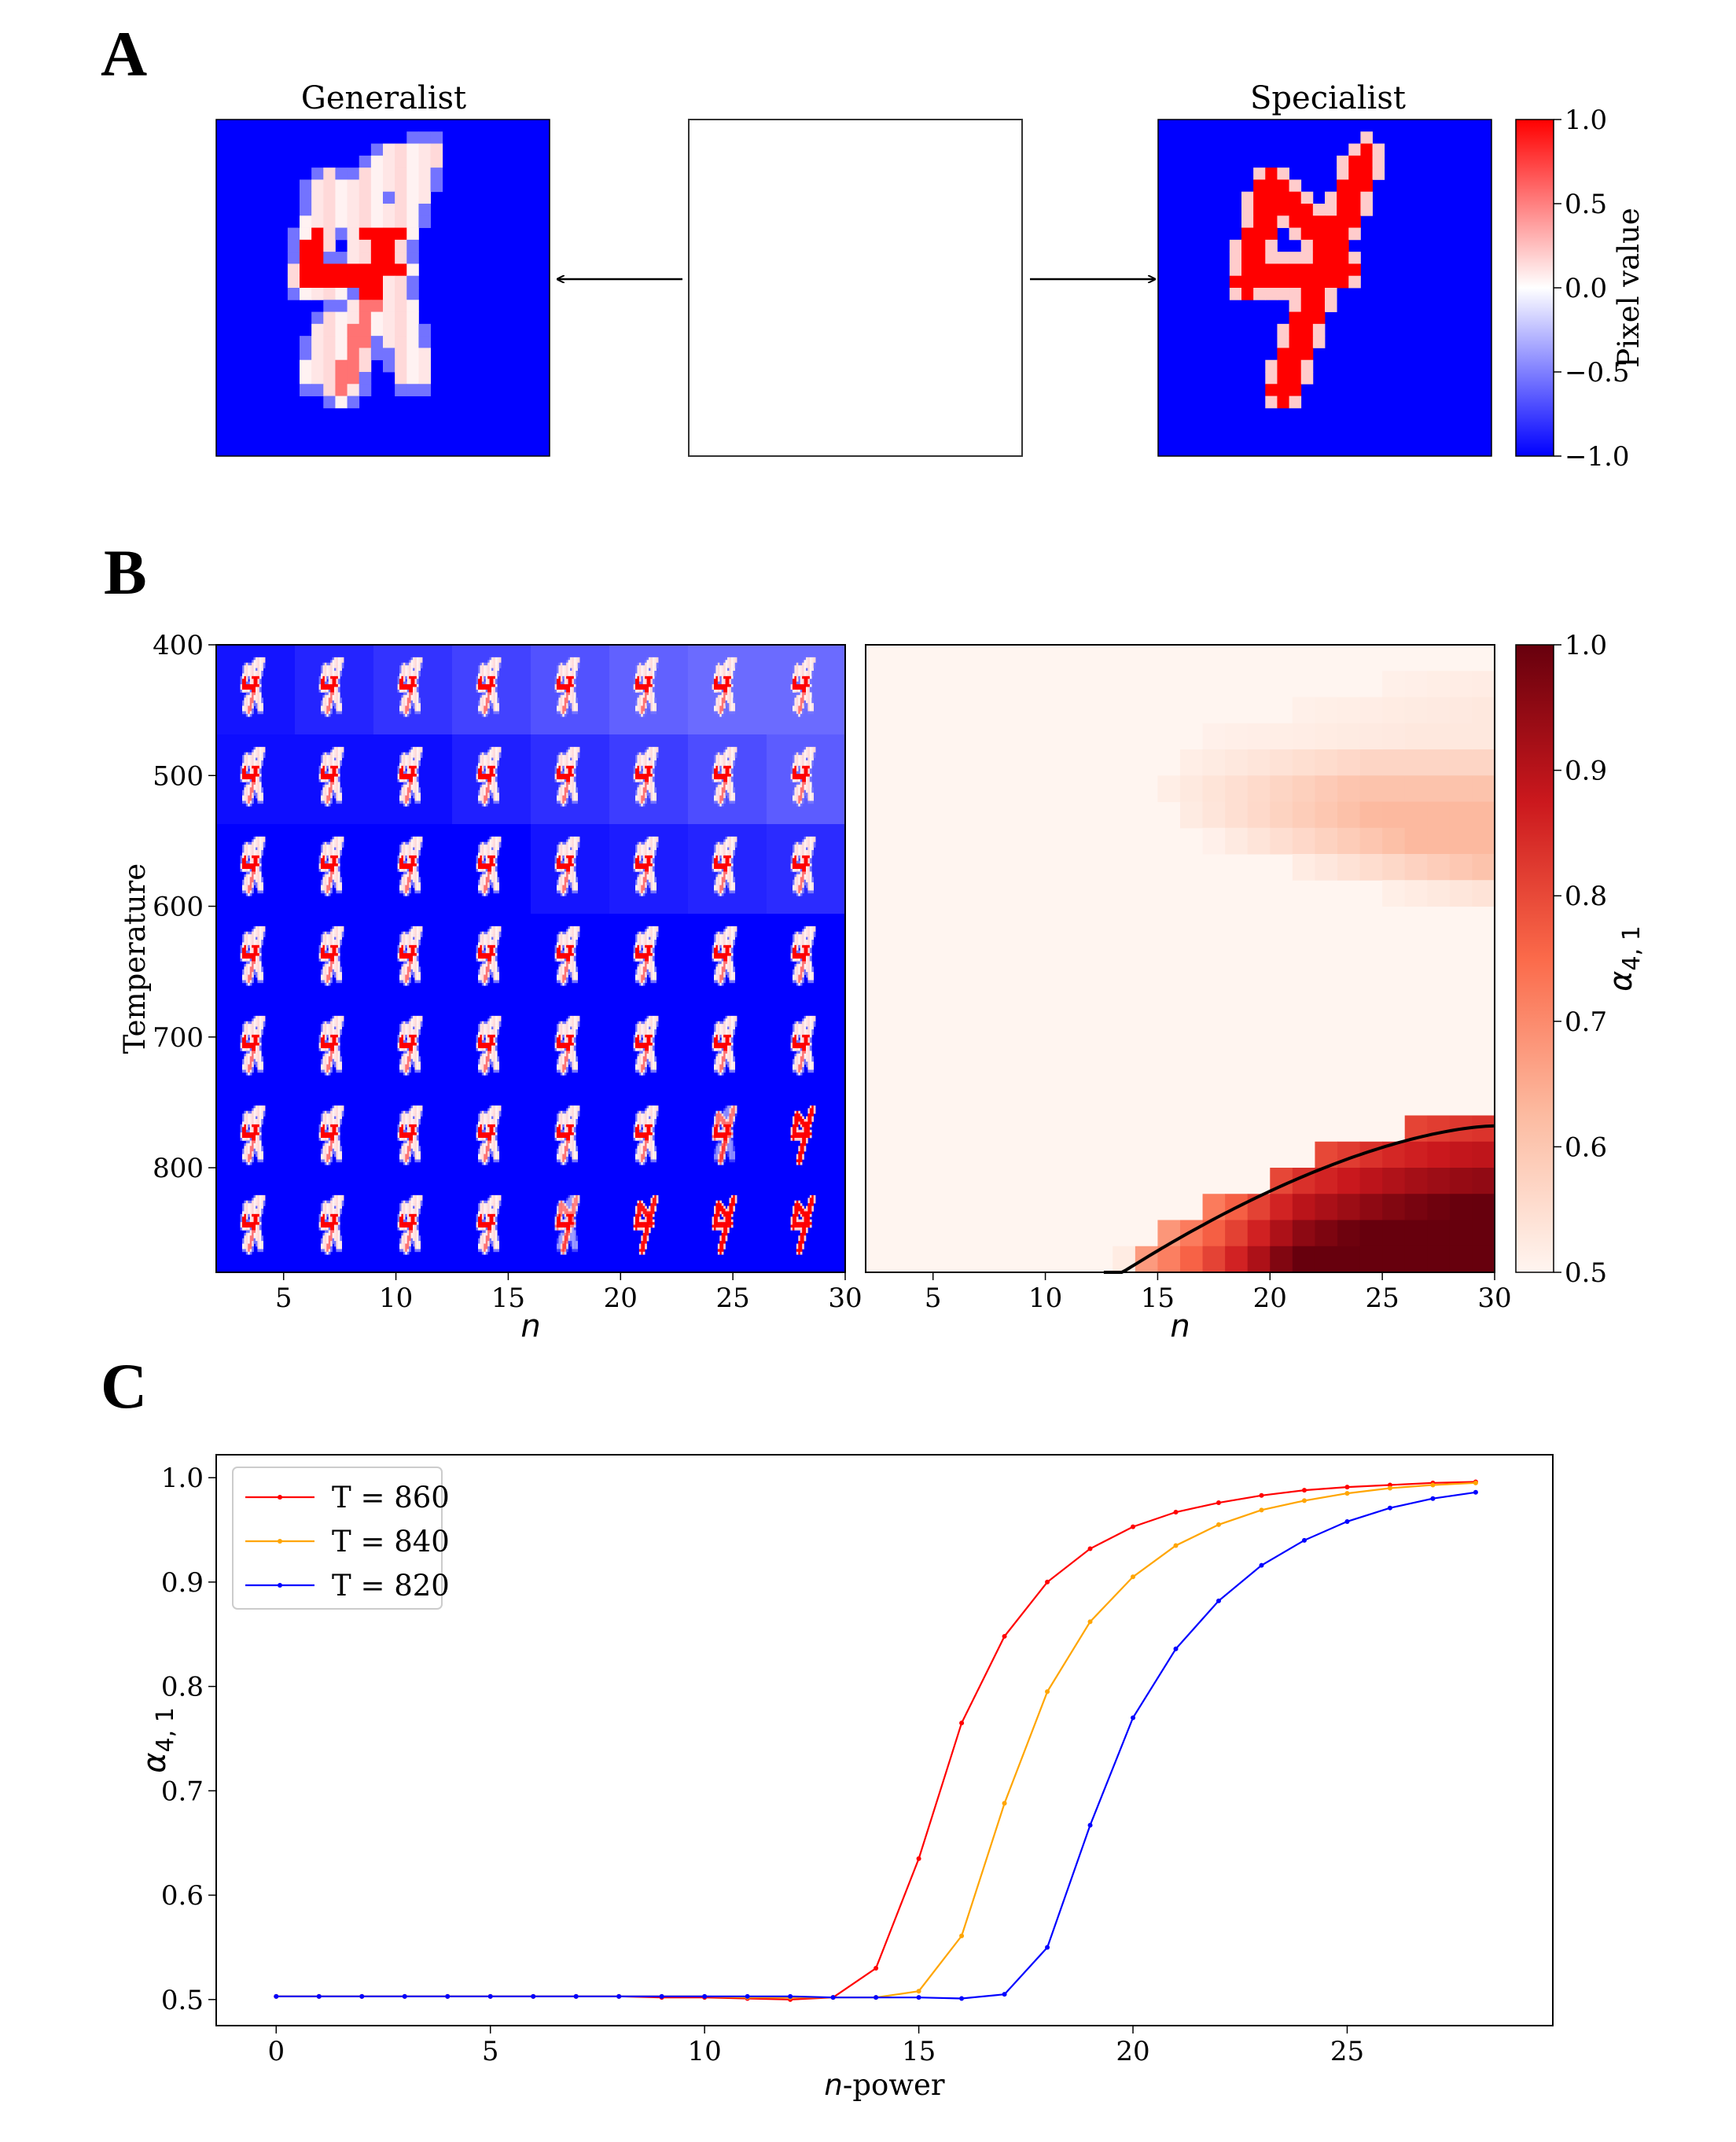 The height and width of the screenshot is (2142, 1736). What do you see at coordinates (391, 1497) in the screenshot?
I see `legend-label: T = 860` at bounding box center [391, 1497].